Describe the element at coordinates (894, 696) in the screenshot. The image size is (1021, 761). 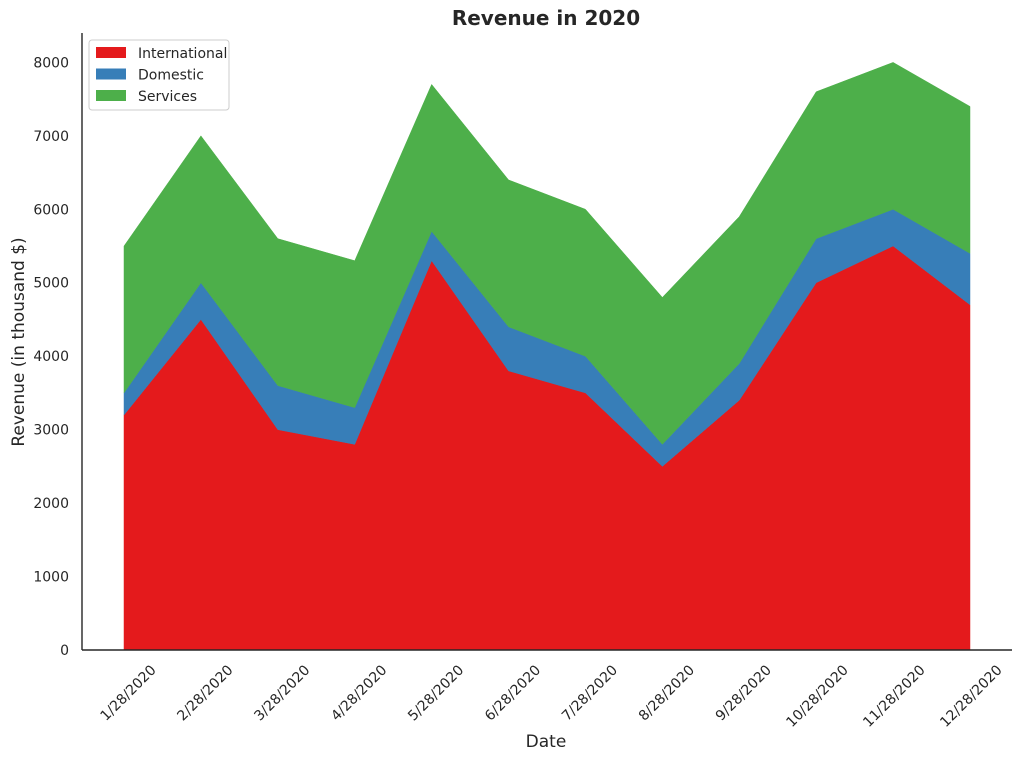
I see `x-tick-label: 11/28/2020` at that location.